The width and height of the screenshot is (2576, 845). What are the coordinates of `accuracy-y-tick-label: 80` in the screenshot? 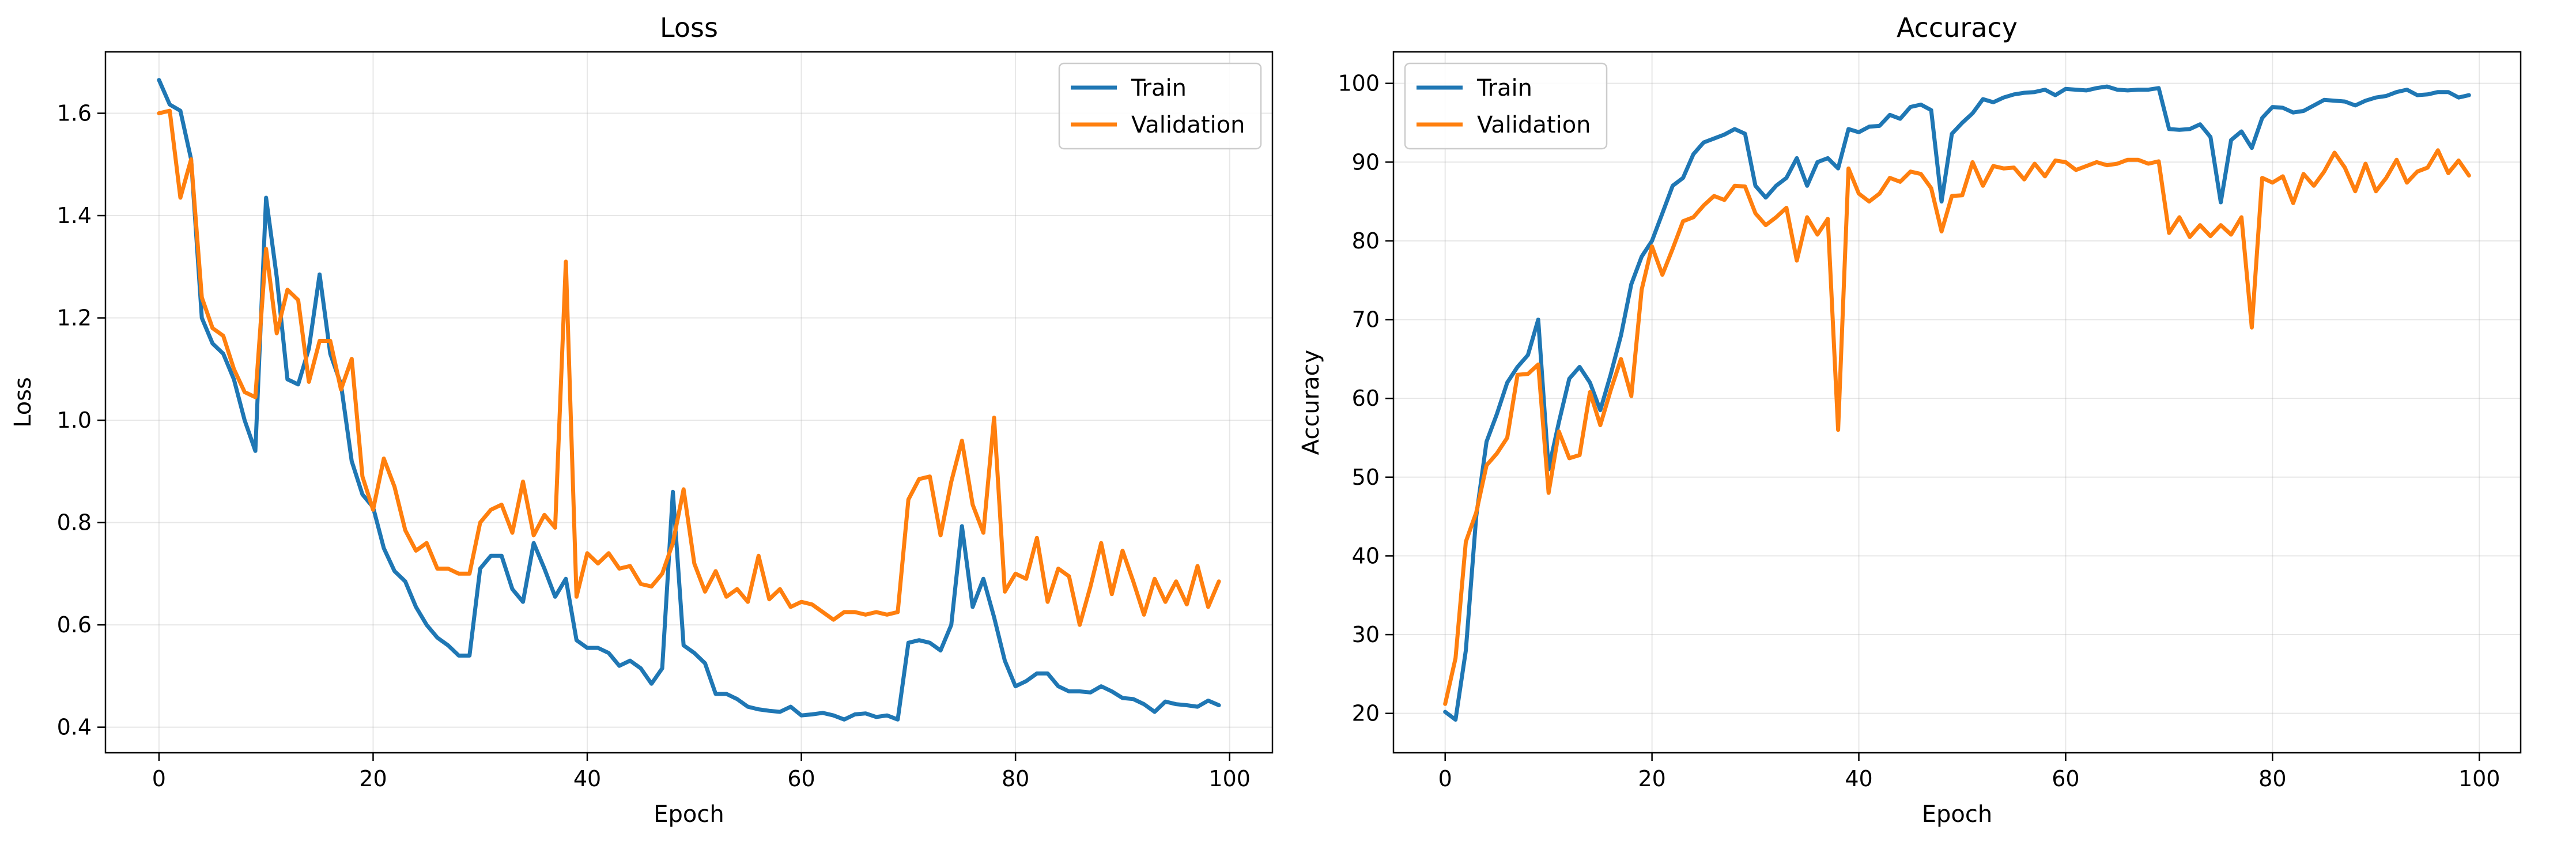 It's located at (1366, 241).